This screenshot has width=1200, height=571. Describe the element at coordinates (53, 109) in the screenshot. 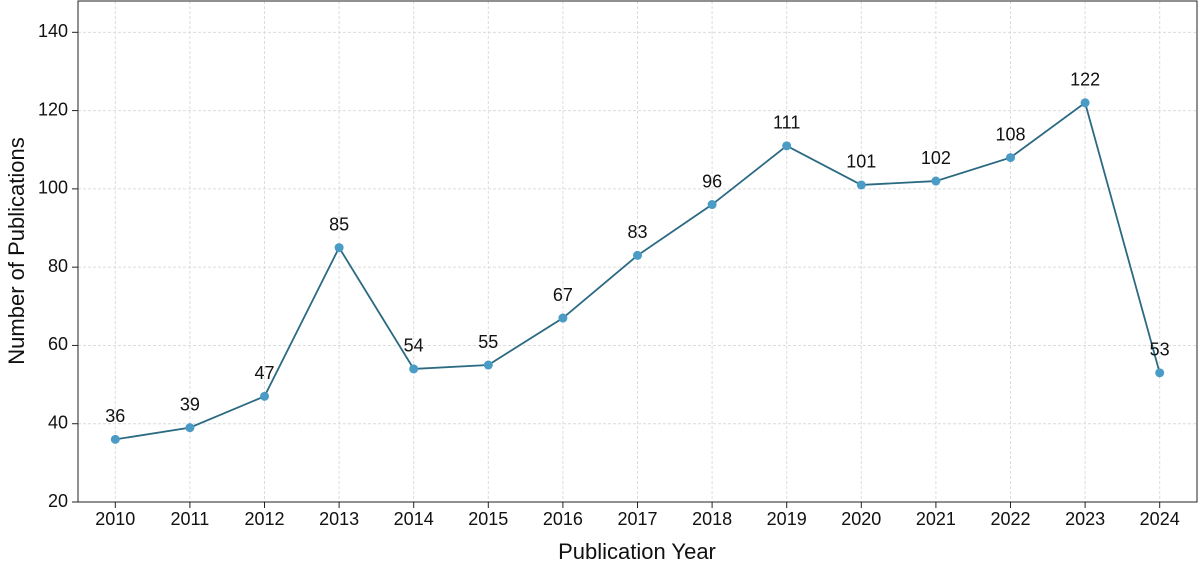

I see `y-tick-label: 120` at that location.